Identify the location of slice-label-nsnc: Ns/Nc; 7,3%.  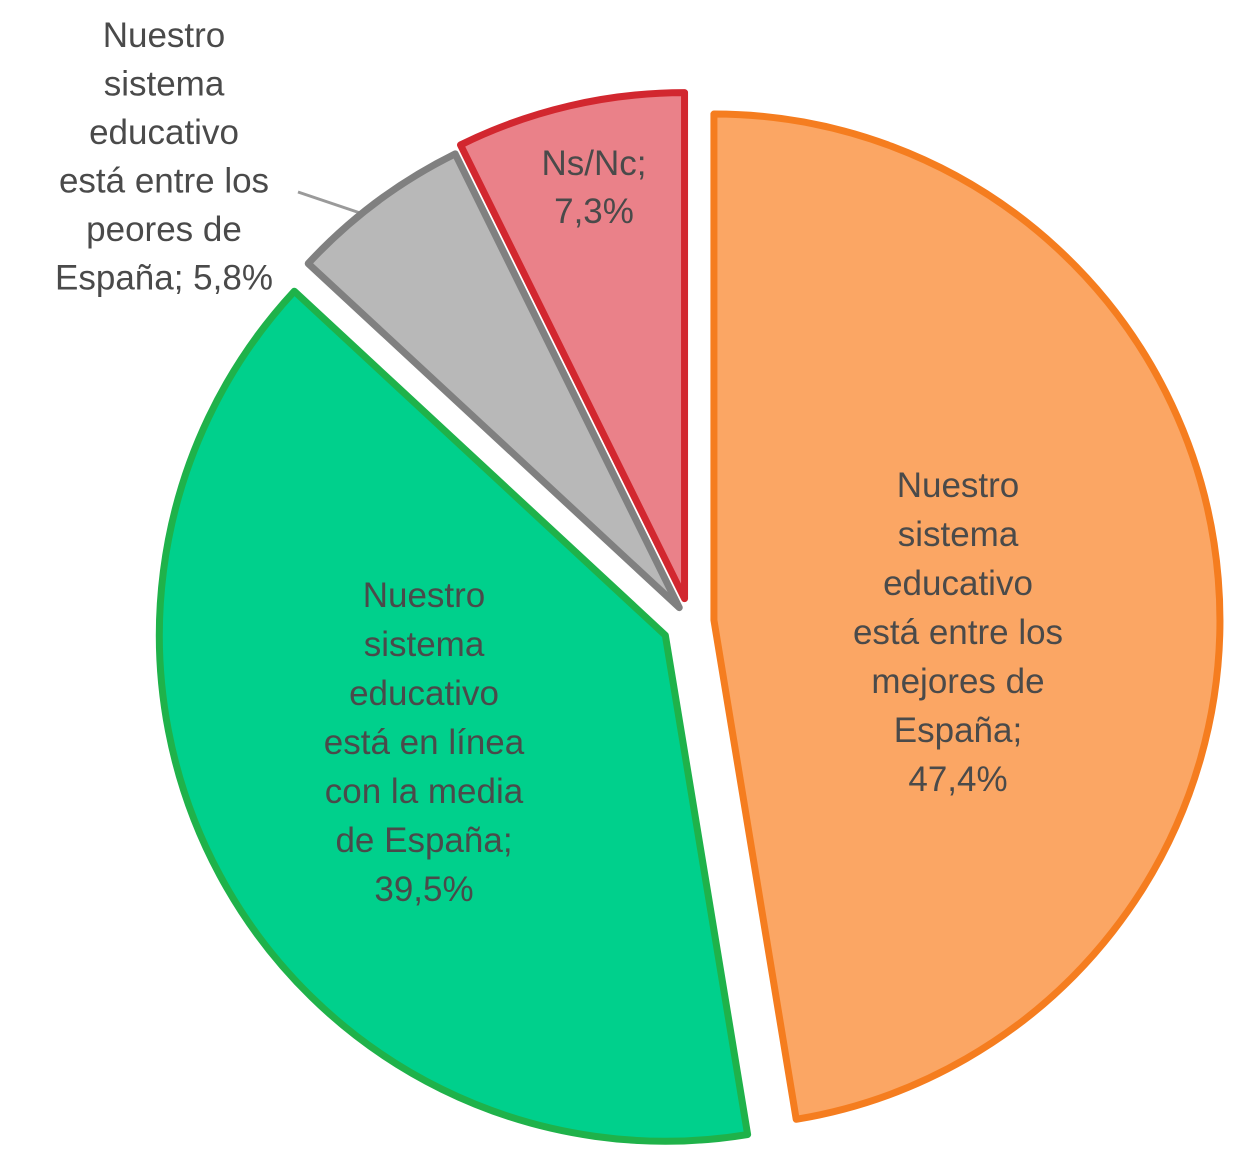
(594, 187).